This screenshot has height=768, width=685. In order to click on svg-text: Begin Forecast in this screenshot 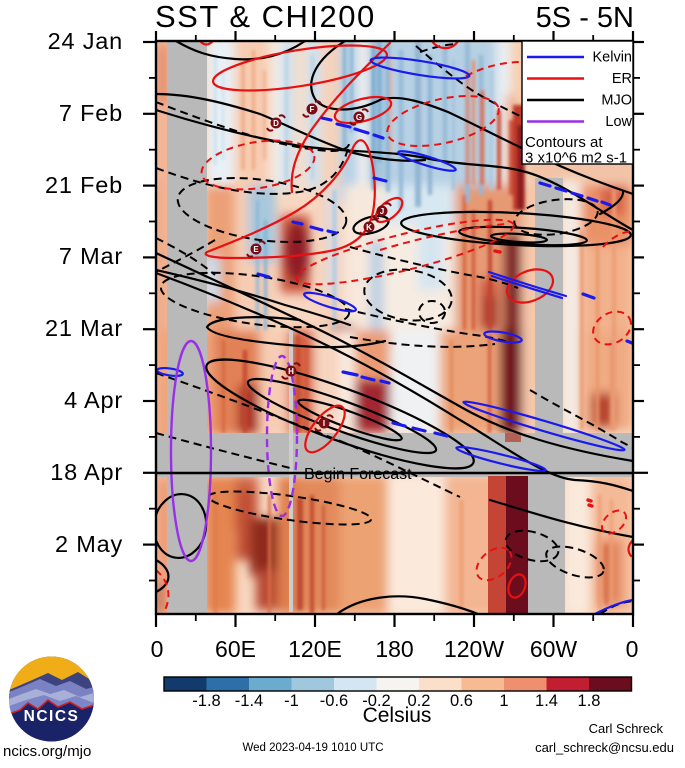, I will do `click(358, 474)`.